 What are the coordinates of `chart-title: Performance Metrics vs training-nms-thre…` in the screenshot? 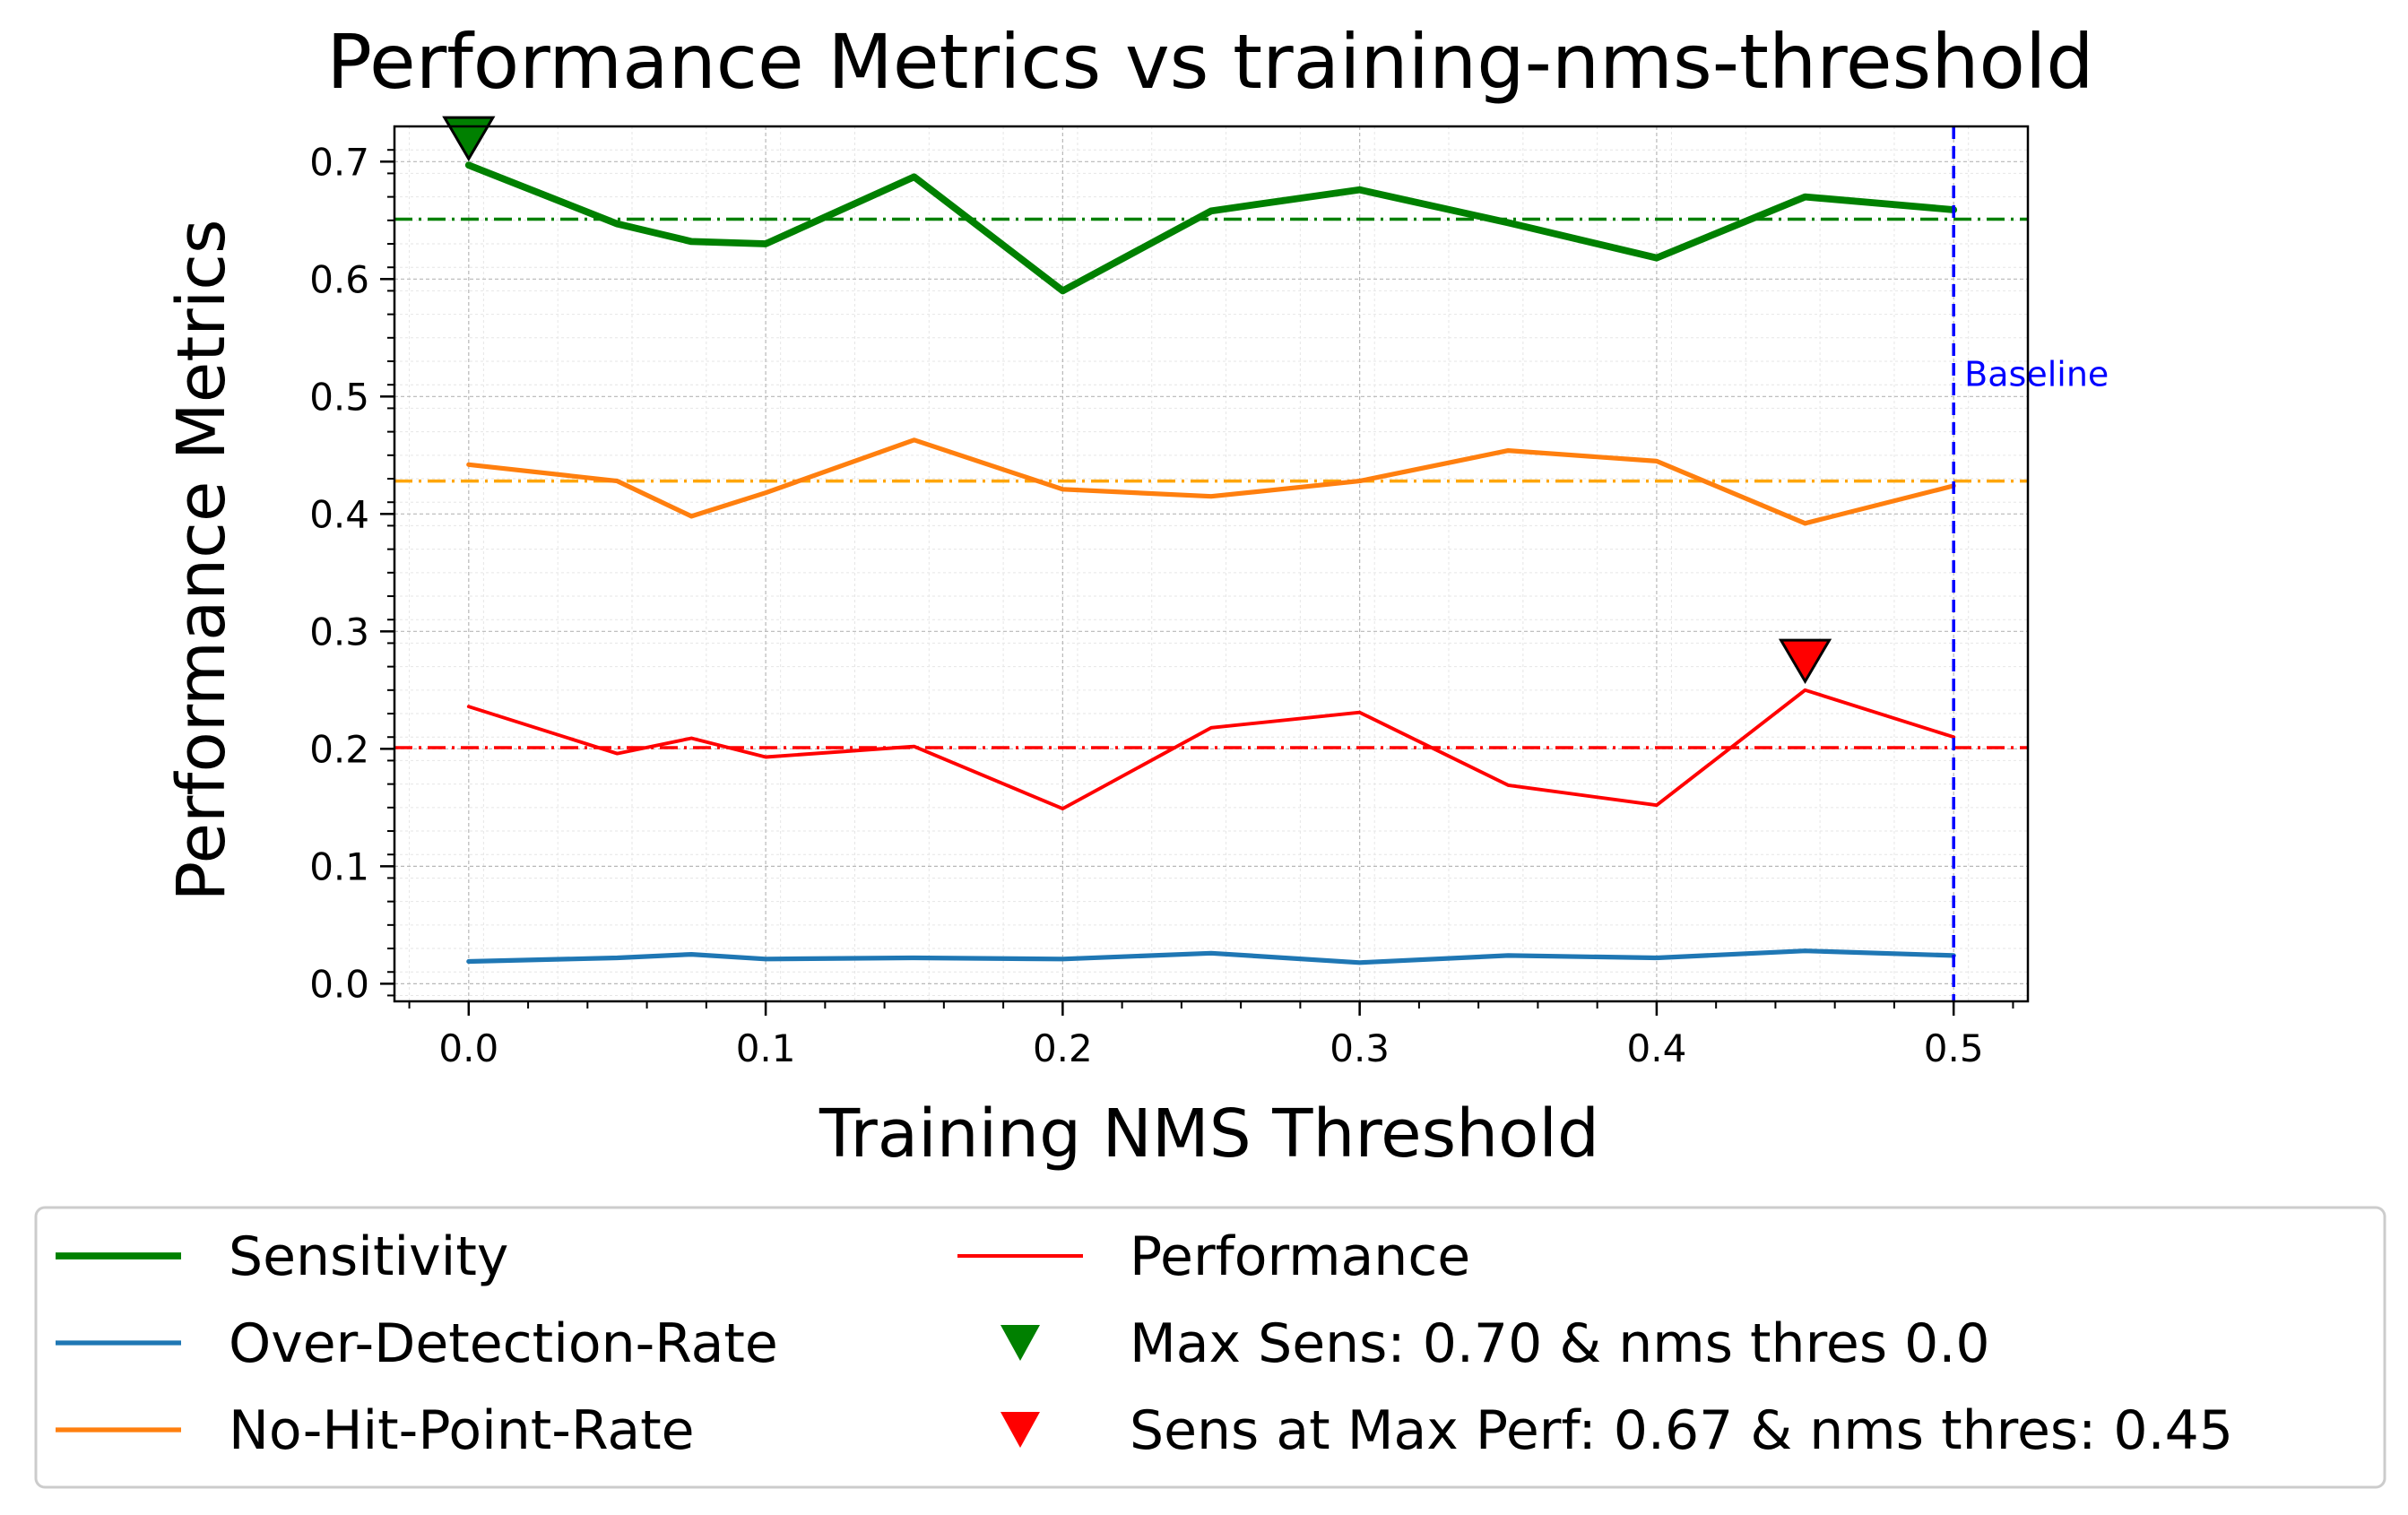 It's located at (1209, 62).